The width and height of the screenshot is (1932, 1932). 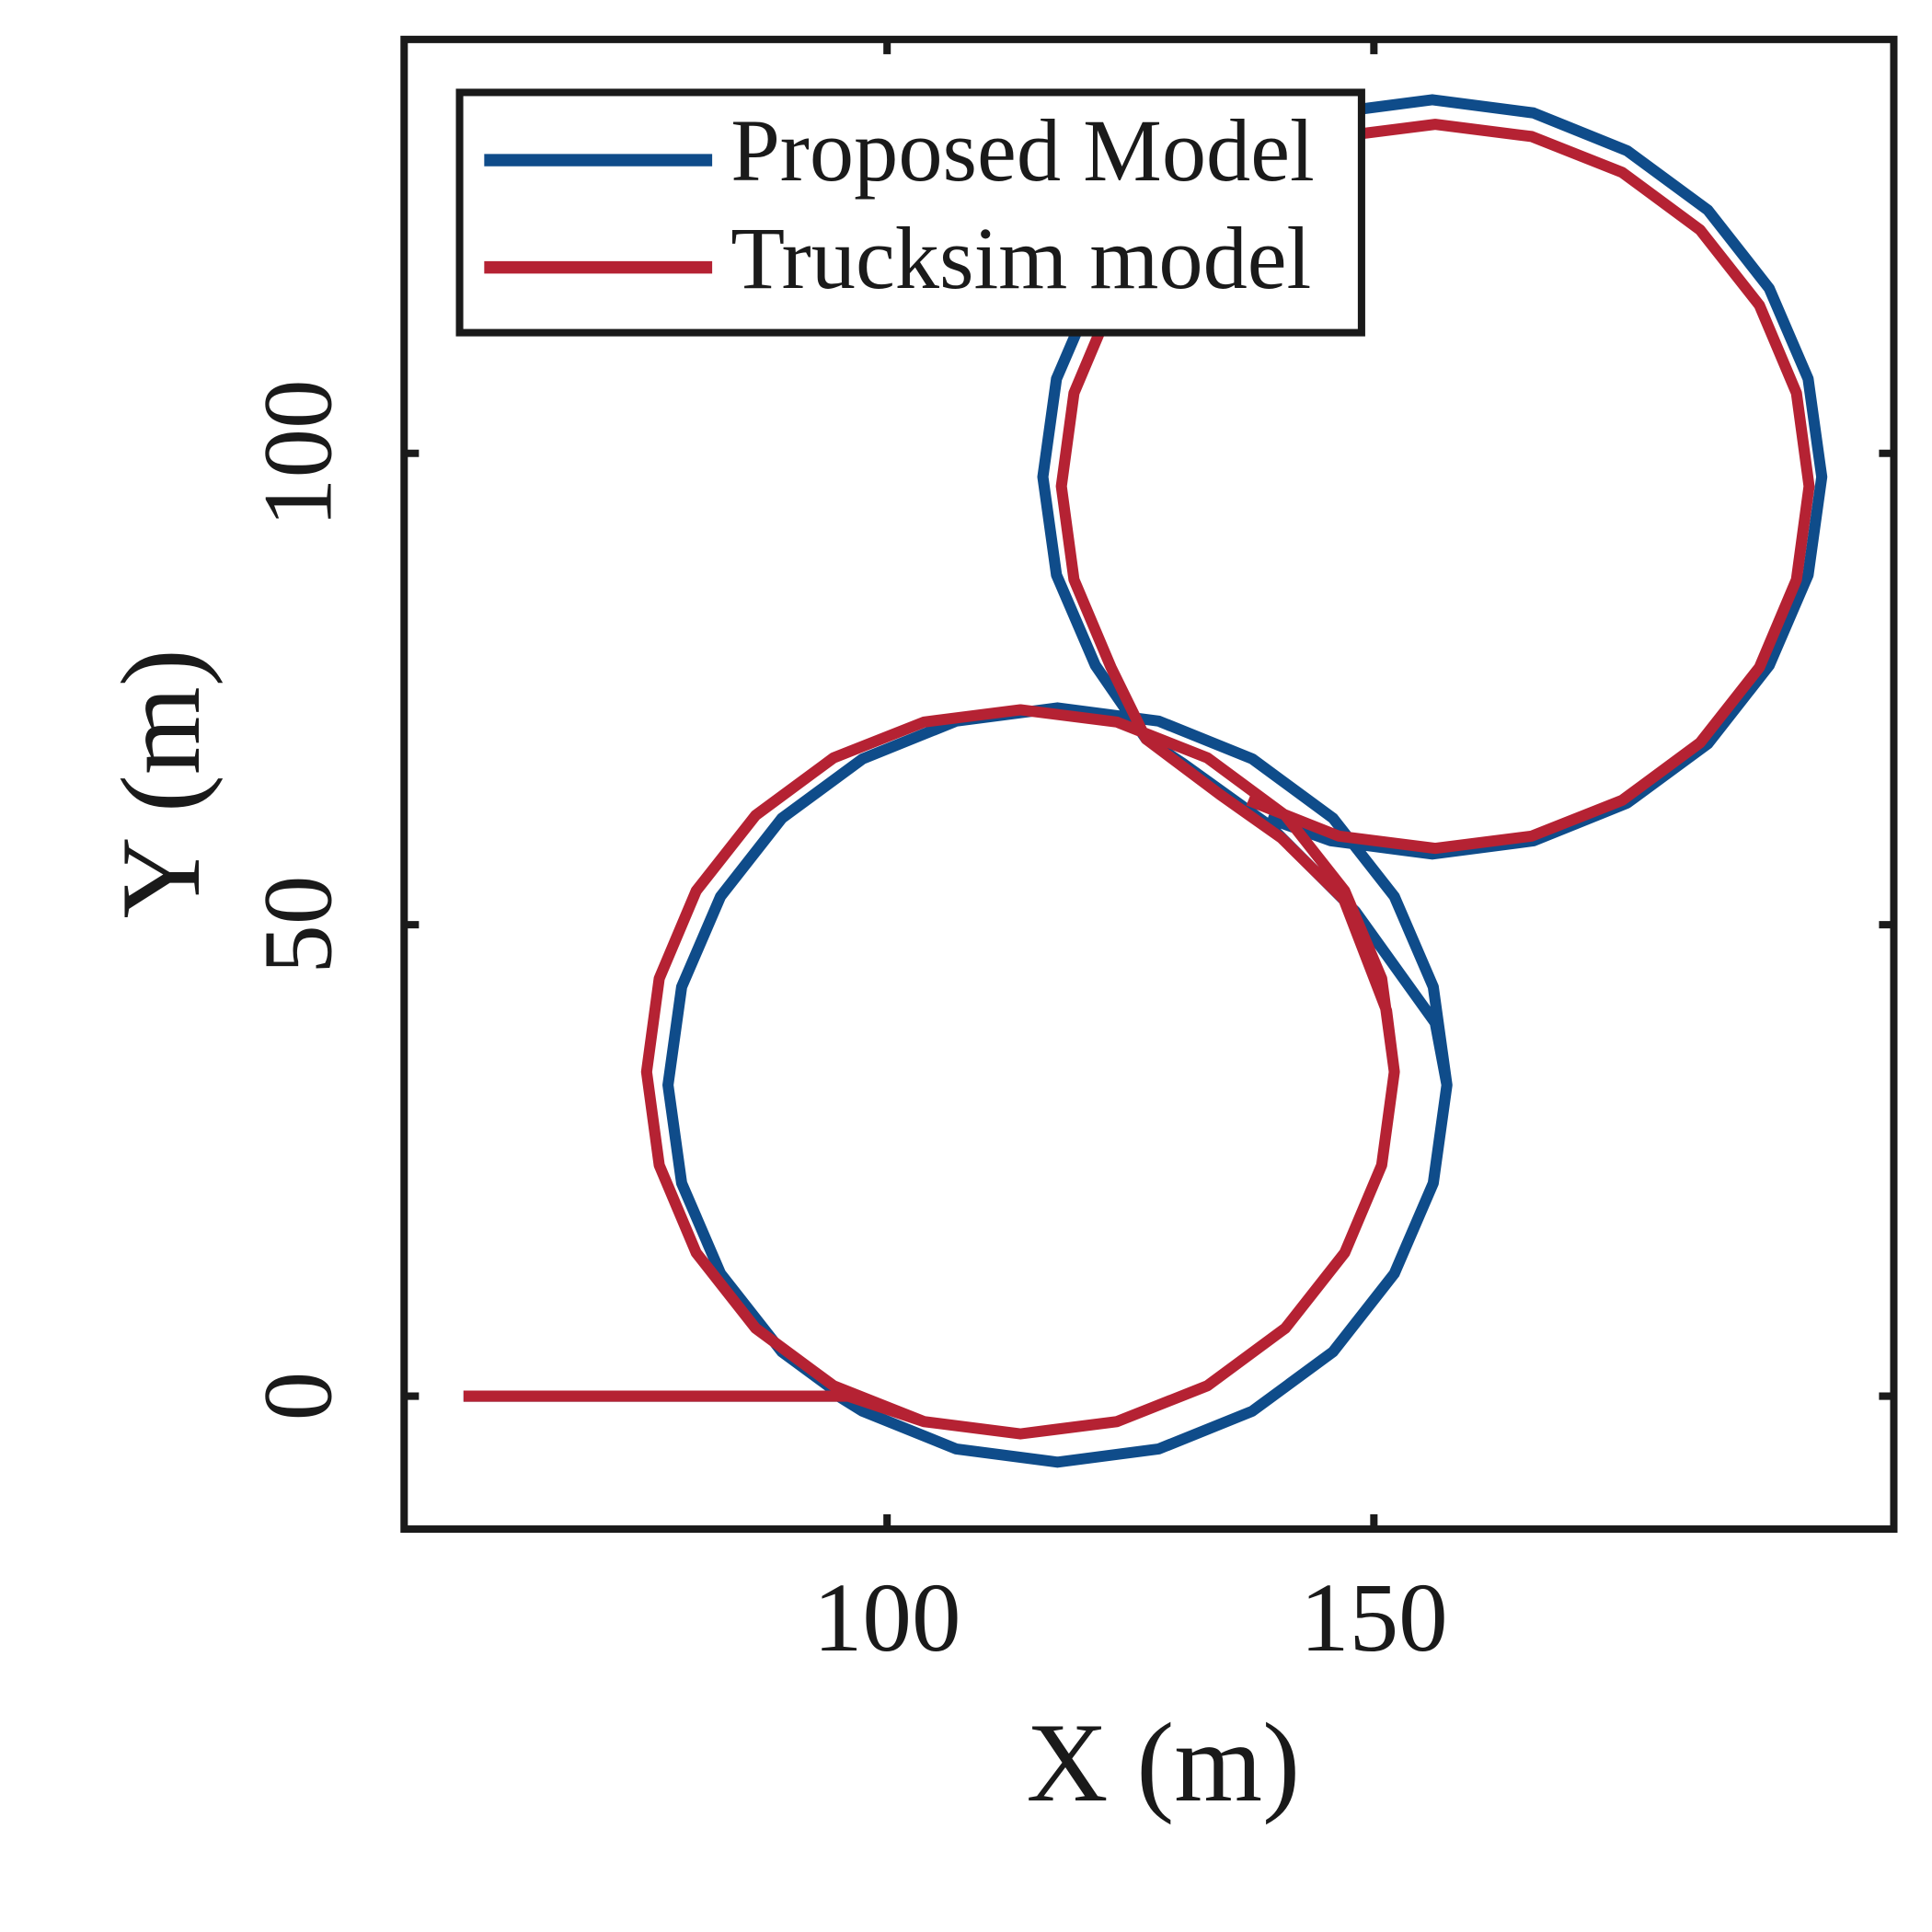 I want to click on y-tick-label: 0, so click(x=298, y=1396).